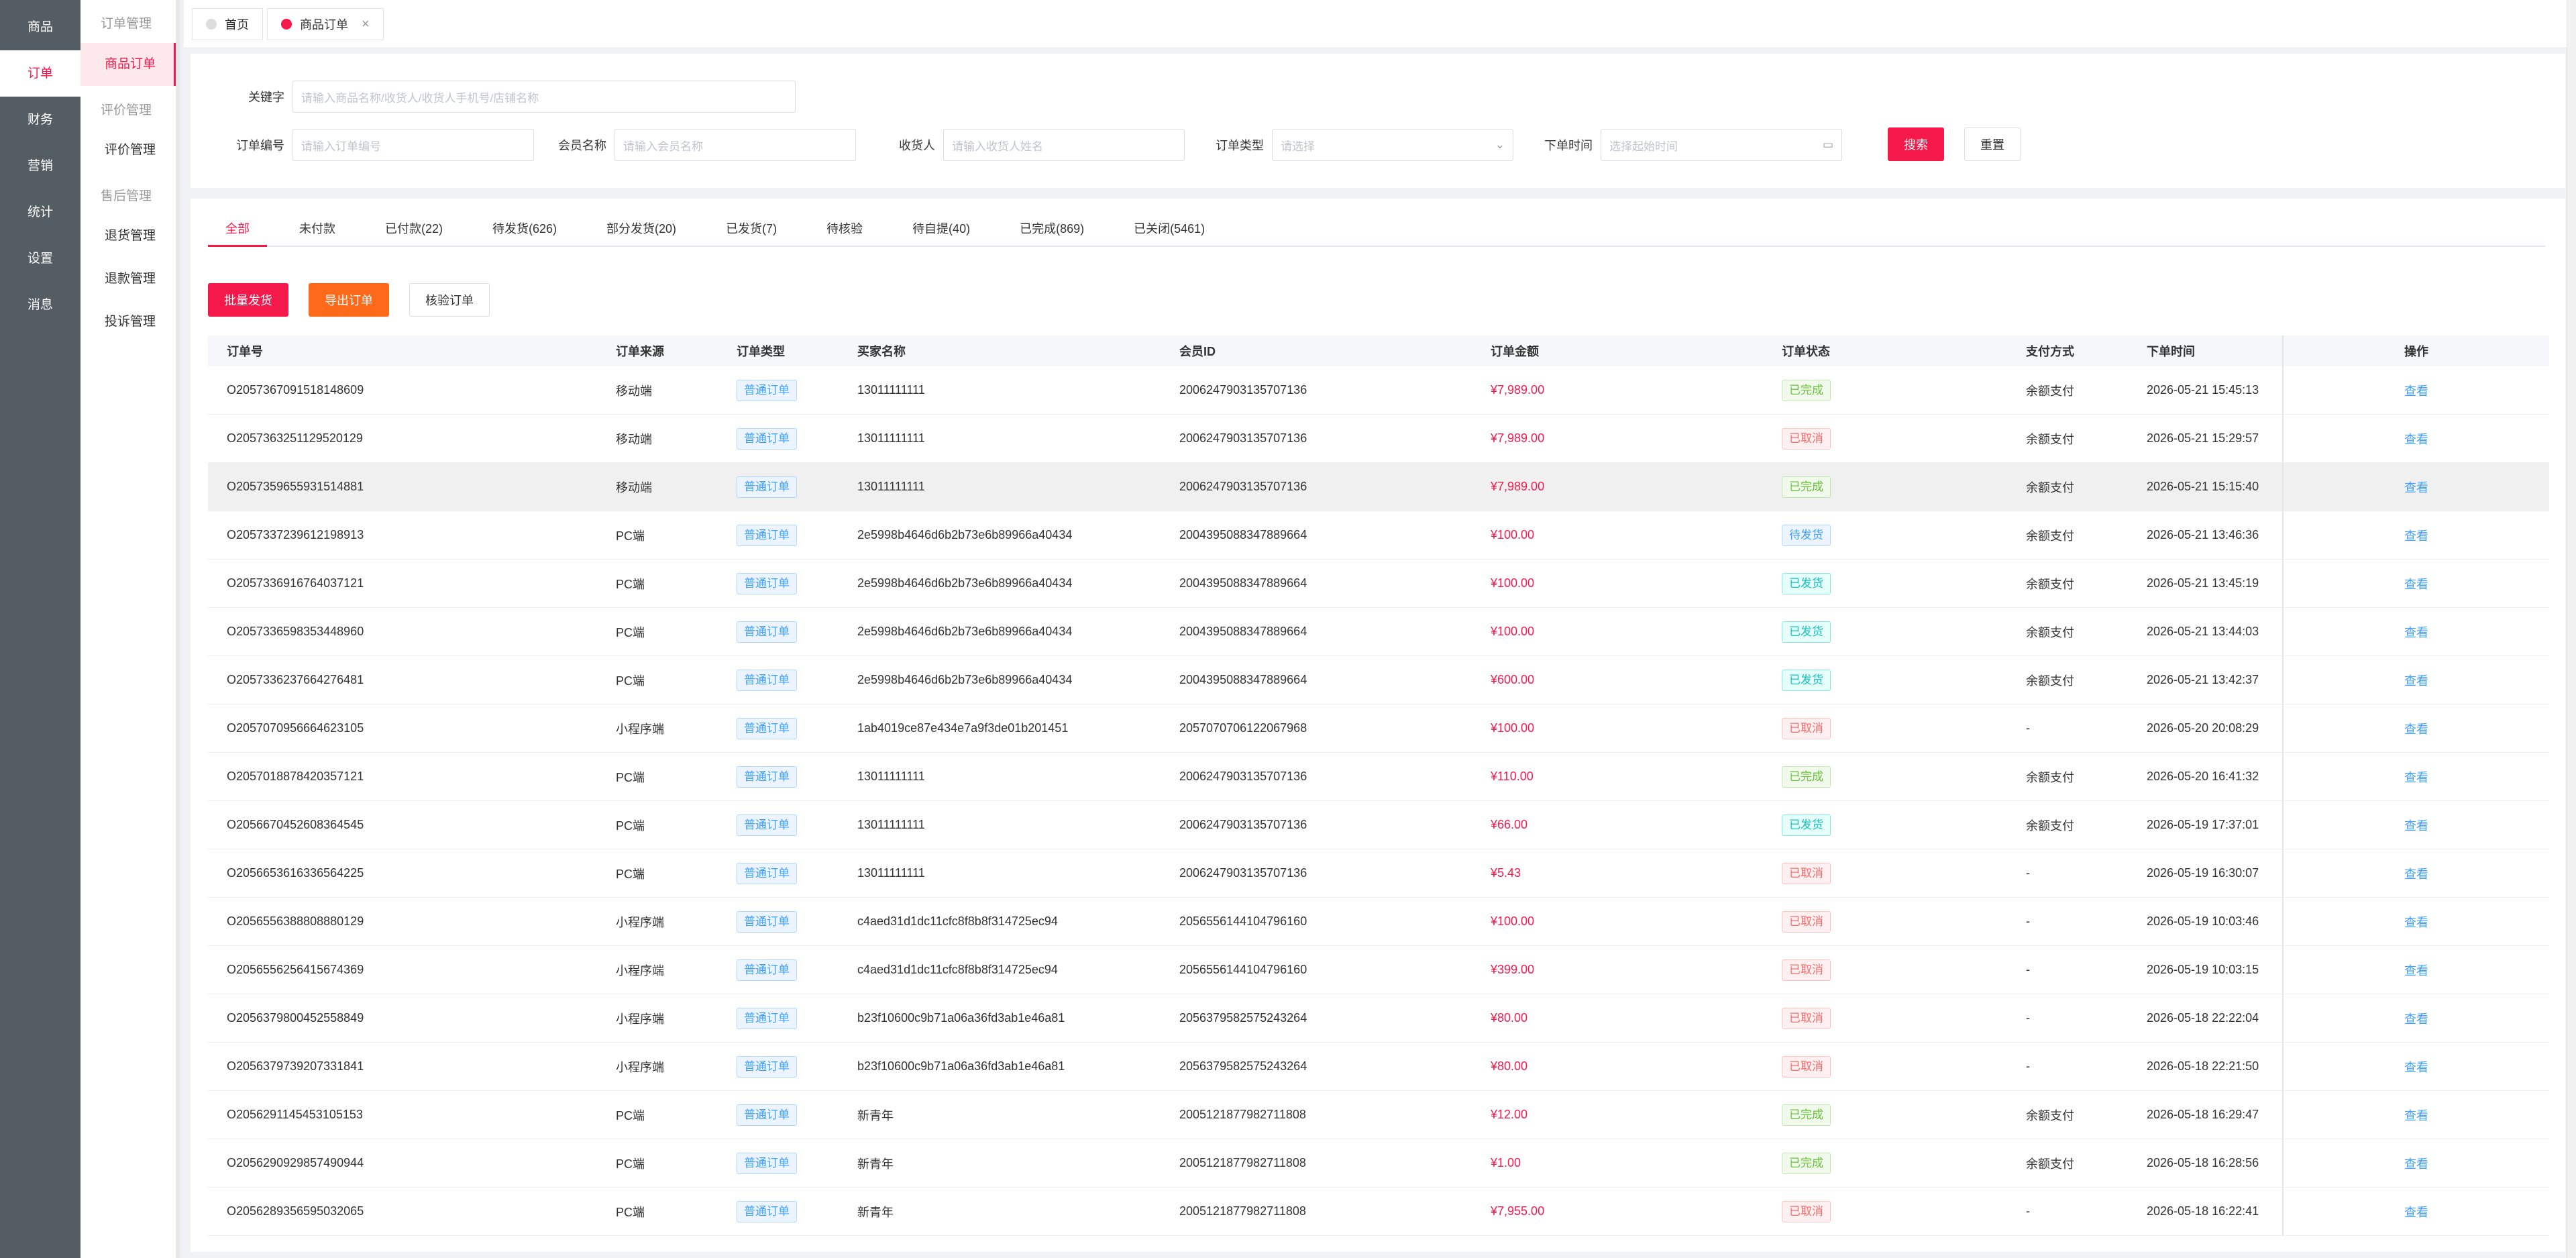 The height and width of the screenshot is (1258, 2576). I want to click on tab-home: 首页, so click(227, 24).